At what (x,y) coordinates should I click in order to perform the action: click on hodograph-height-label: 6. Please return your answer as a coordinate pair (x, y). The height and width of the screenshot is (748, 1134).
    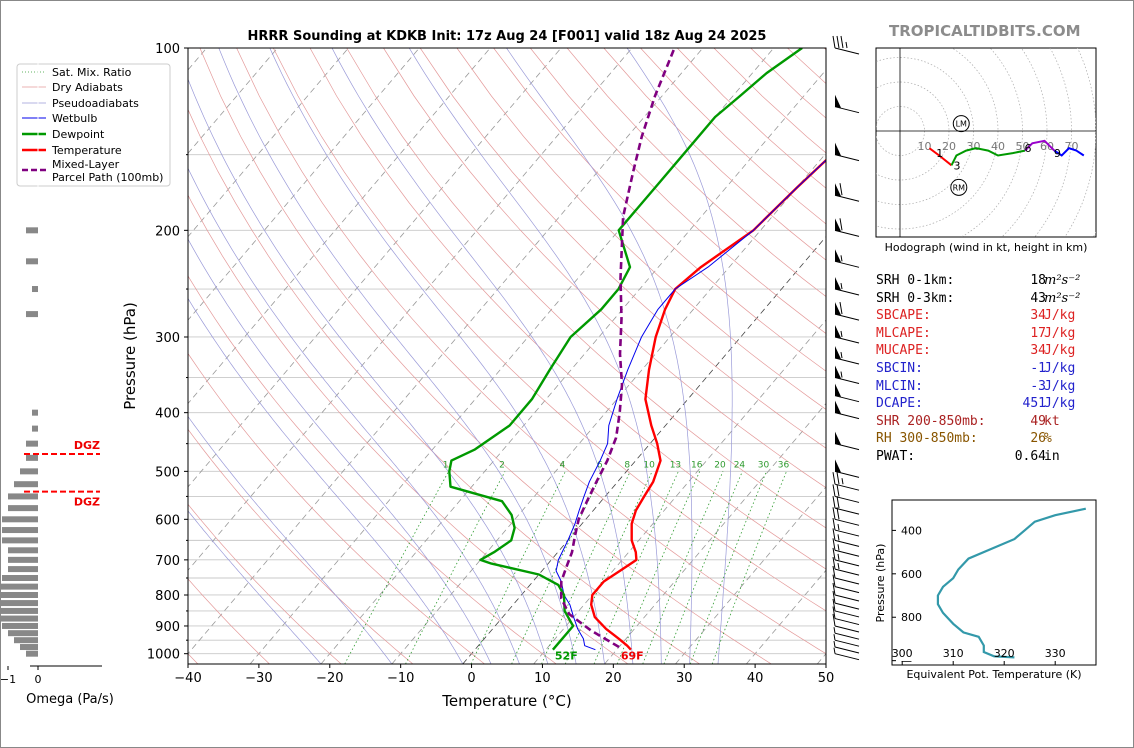
    Looking at the image, I should click on (1028, 148).